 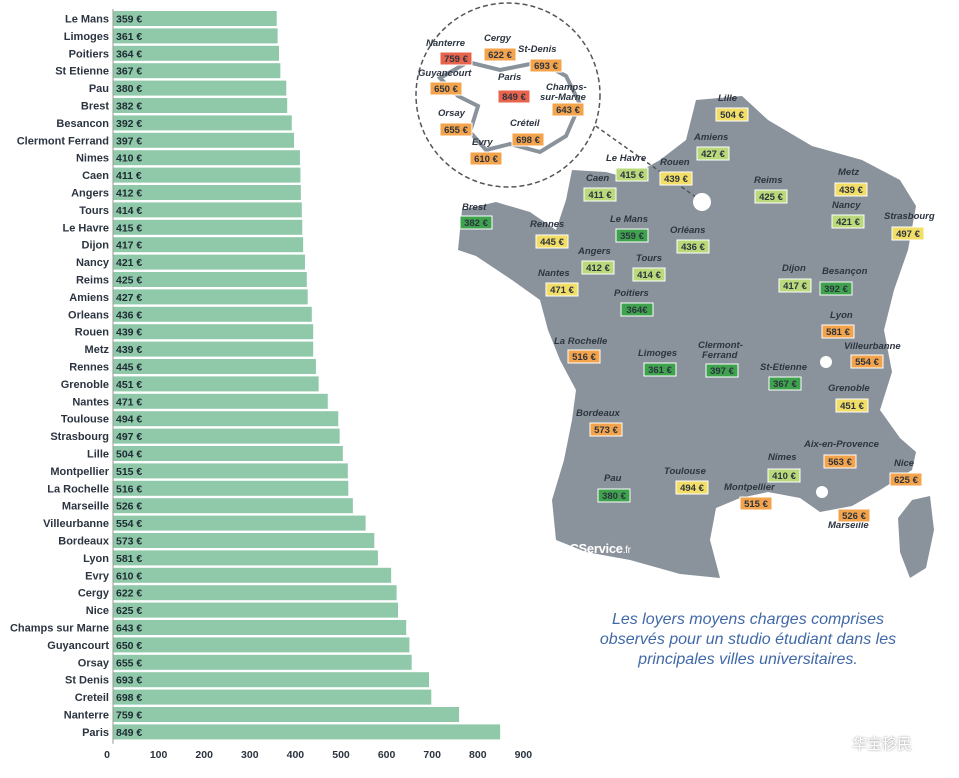 I want to click on value-label: 364 €, so click(x=129, y=54).